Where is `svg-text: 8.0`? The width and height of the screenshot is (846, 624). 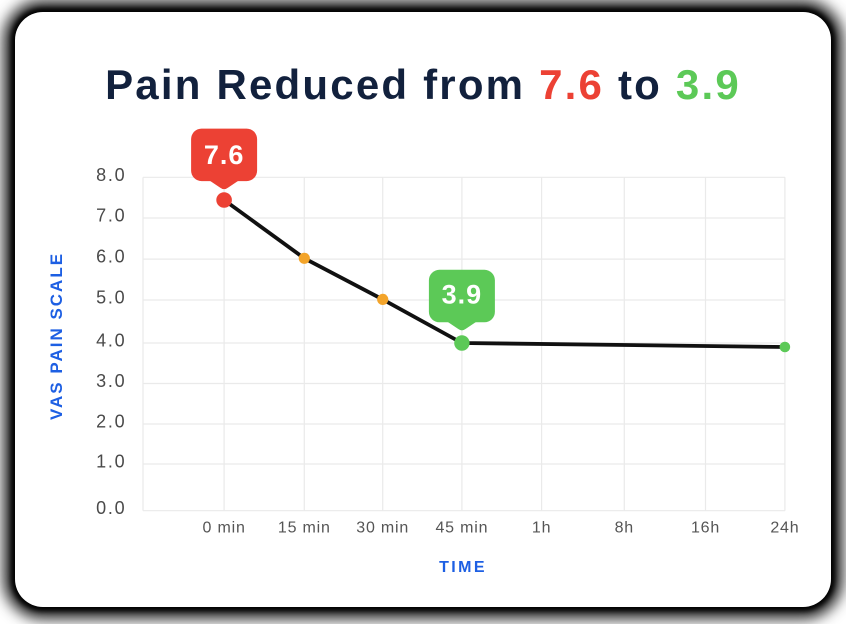 svg-text: 8.0 is located at coordinates (111, 175).